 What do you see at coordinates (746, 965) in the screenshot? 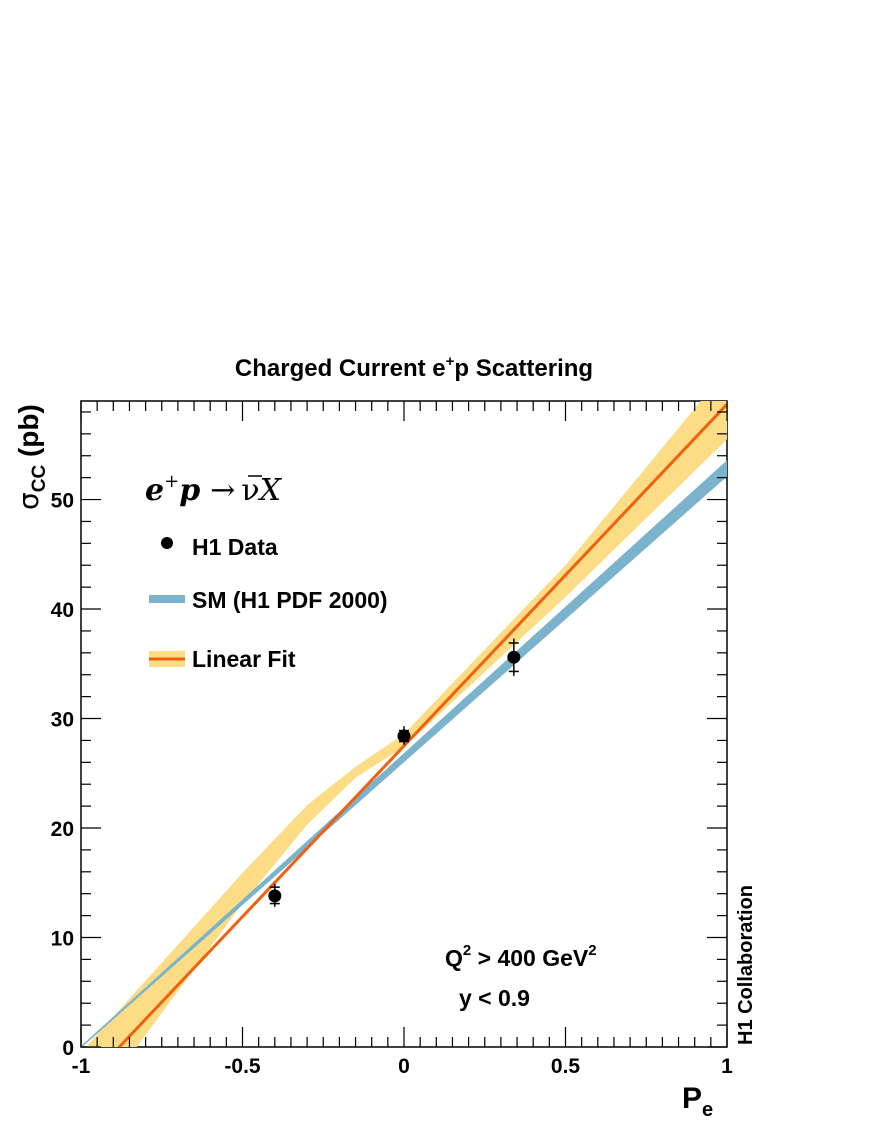
I see `collaboration-label: H1 Collaboration` at bounding box center [746, 965].